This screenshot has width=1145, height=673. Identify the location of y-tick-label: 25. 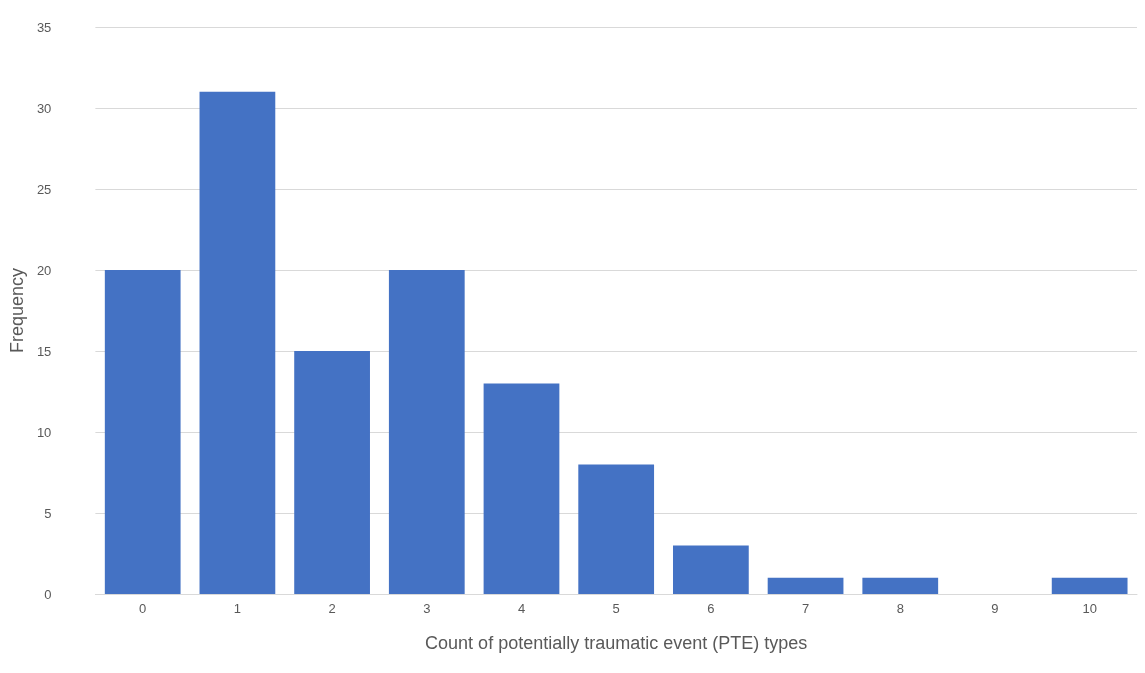
(44, 189).